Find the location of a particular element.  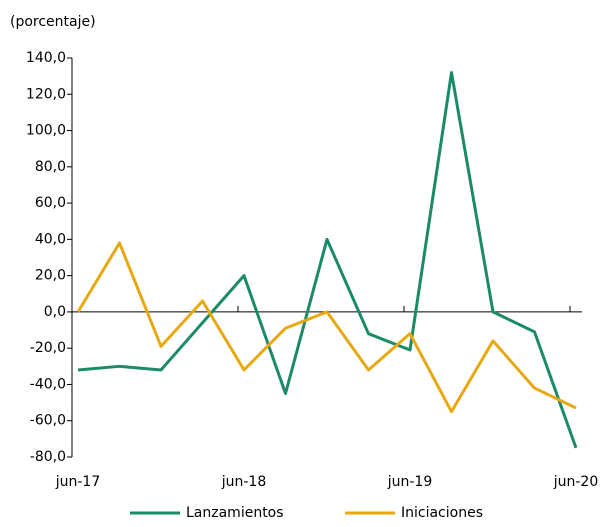

y-tick-label: 120,0 is located at coordinates (46, 94).